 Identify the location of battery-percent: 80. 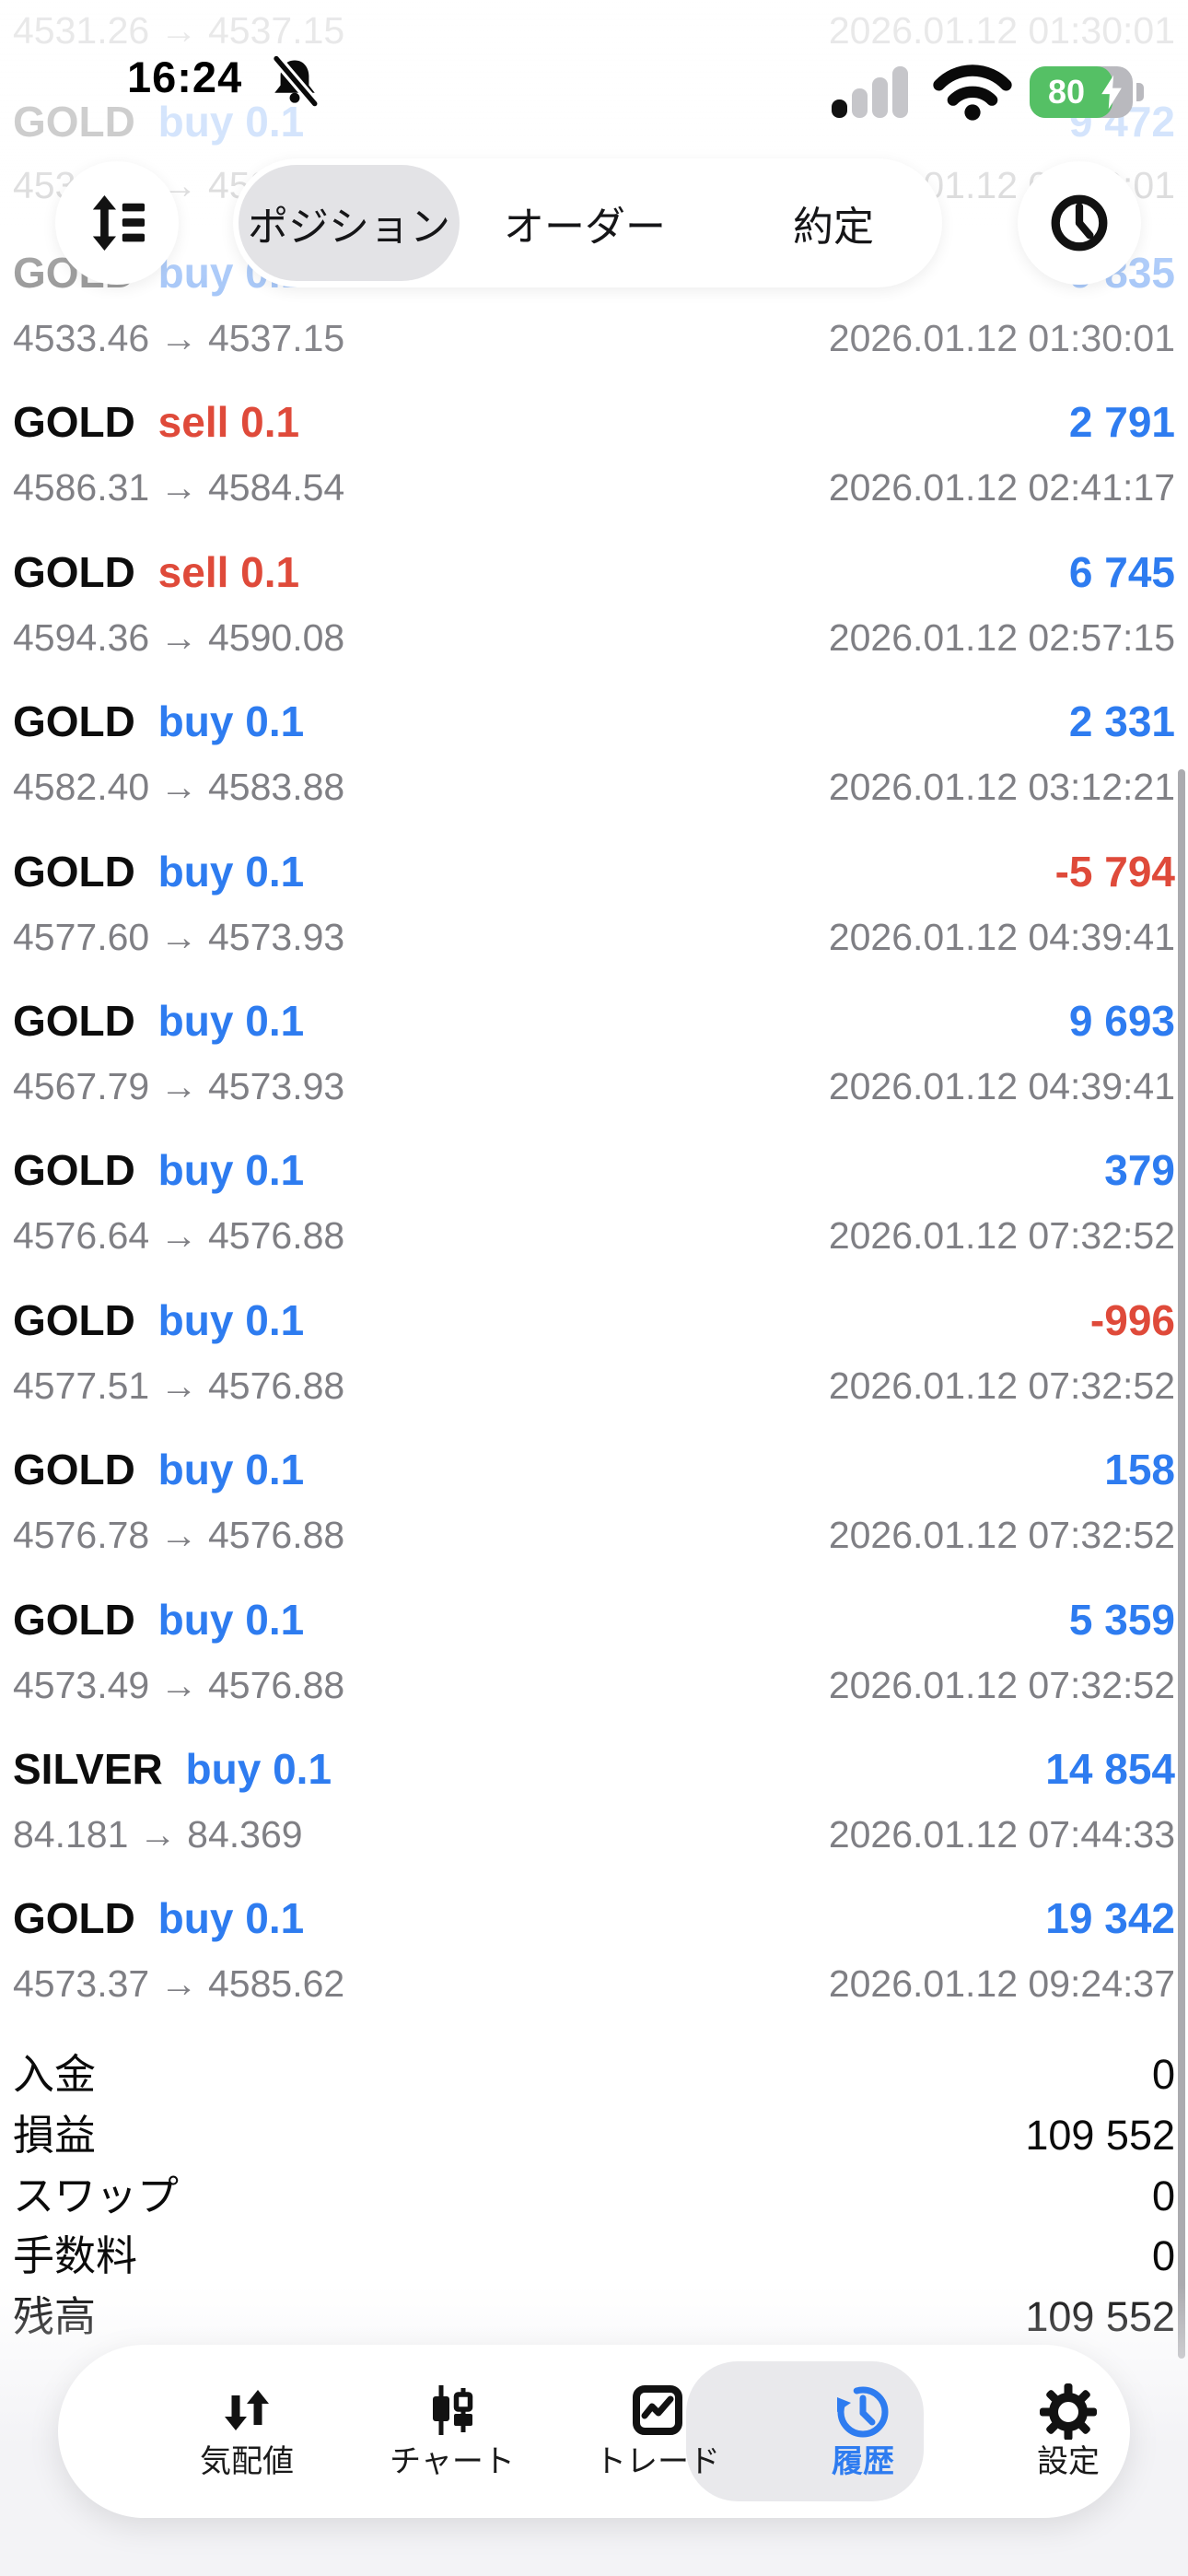
(1066, 92).